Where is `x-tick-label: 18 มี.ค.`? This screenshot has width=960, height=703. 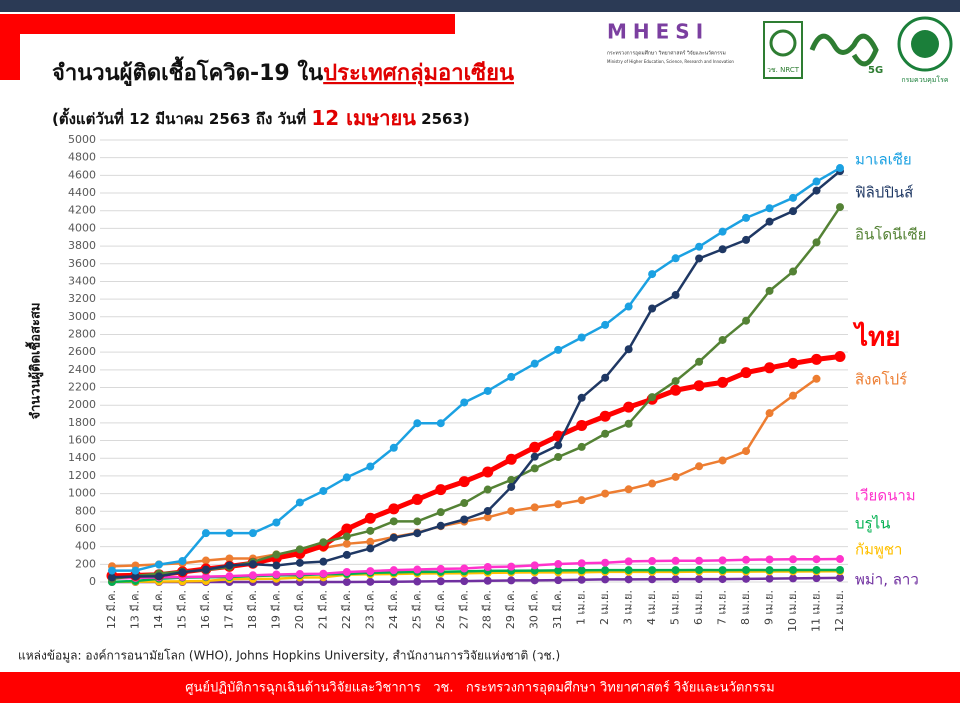 x-tick-label: 18 มี.ค. is located at coordinates (252, 609).